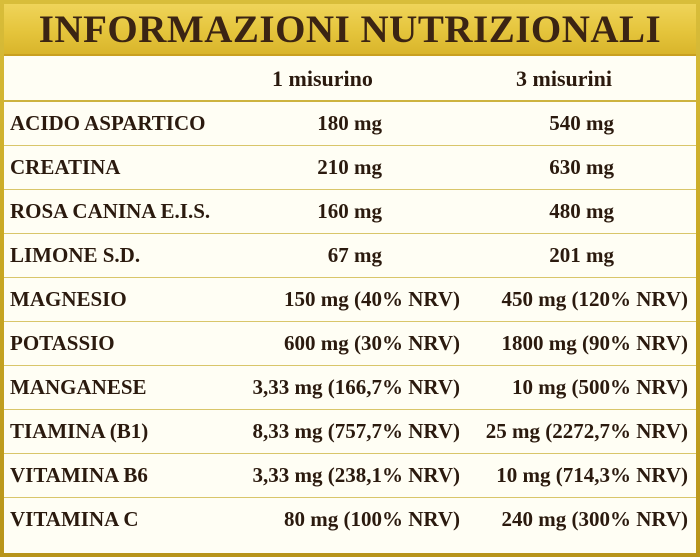  What do you see at coordinates (322, 78) in the screenshot?
I see `column-header-1-misurino: 1 misurino` at bounding box center [322, 78].